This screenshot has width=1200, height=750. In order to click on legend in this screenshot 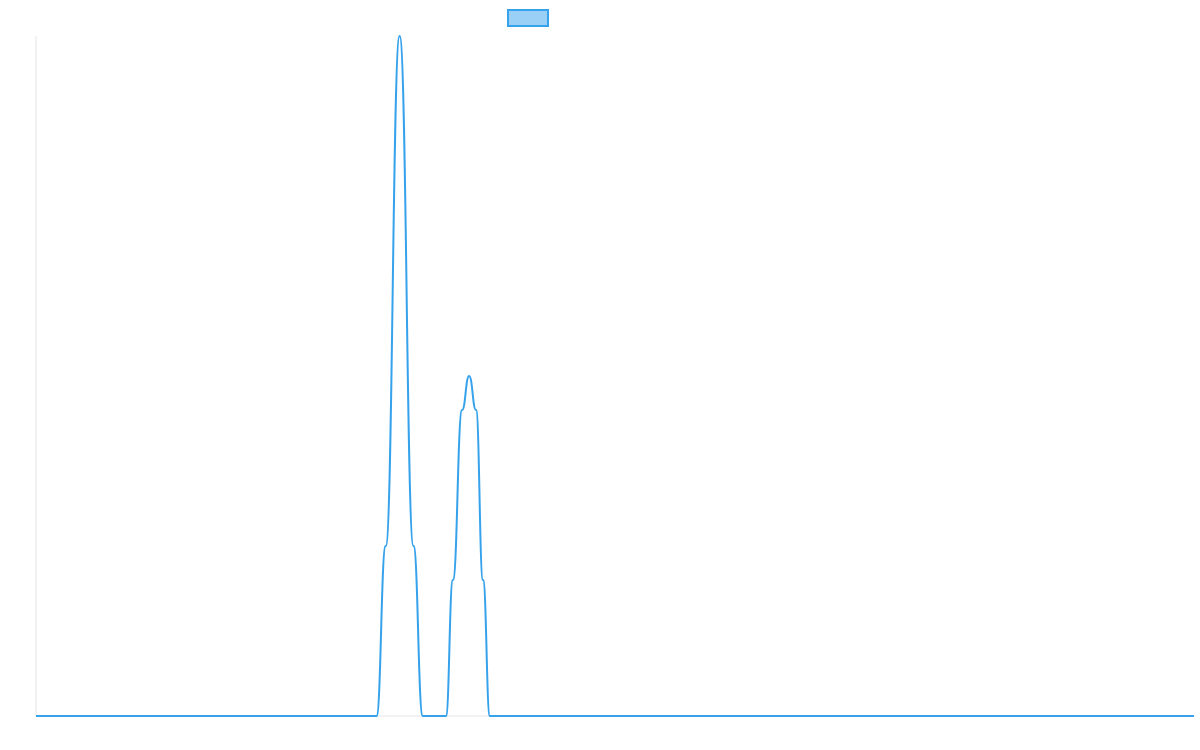, I will do `click(528, 18)`.